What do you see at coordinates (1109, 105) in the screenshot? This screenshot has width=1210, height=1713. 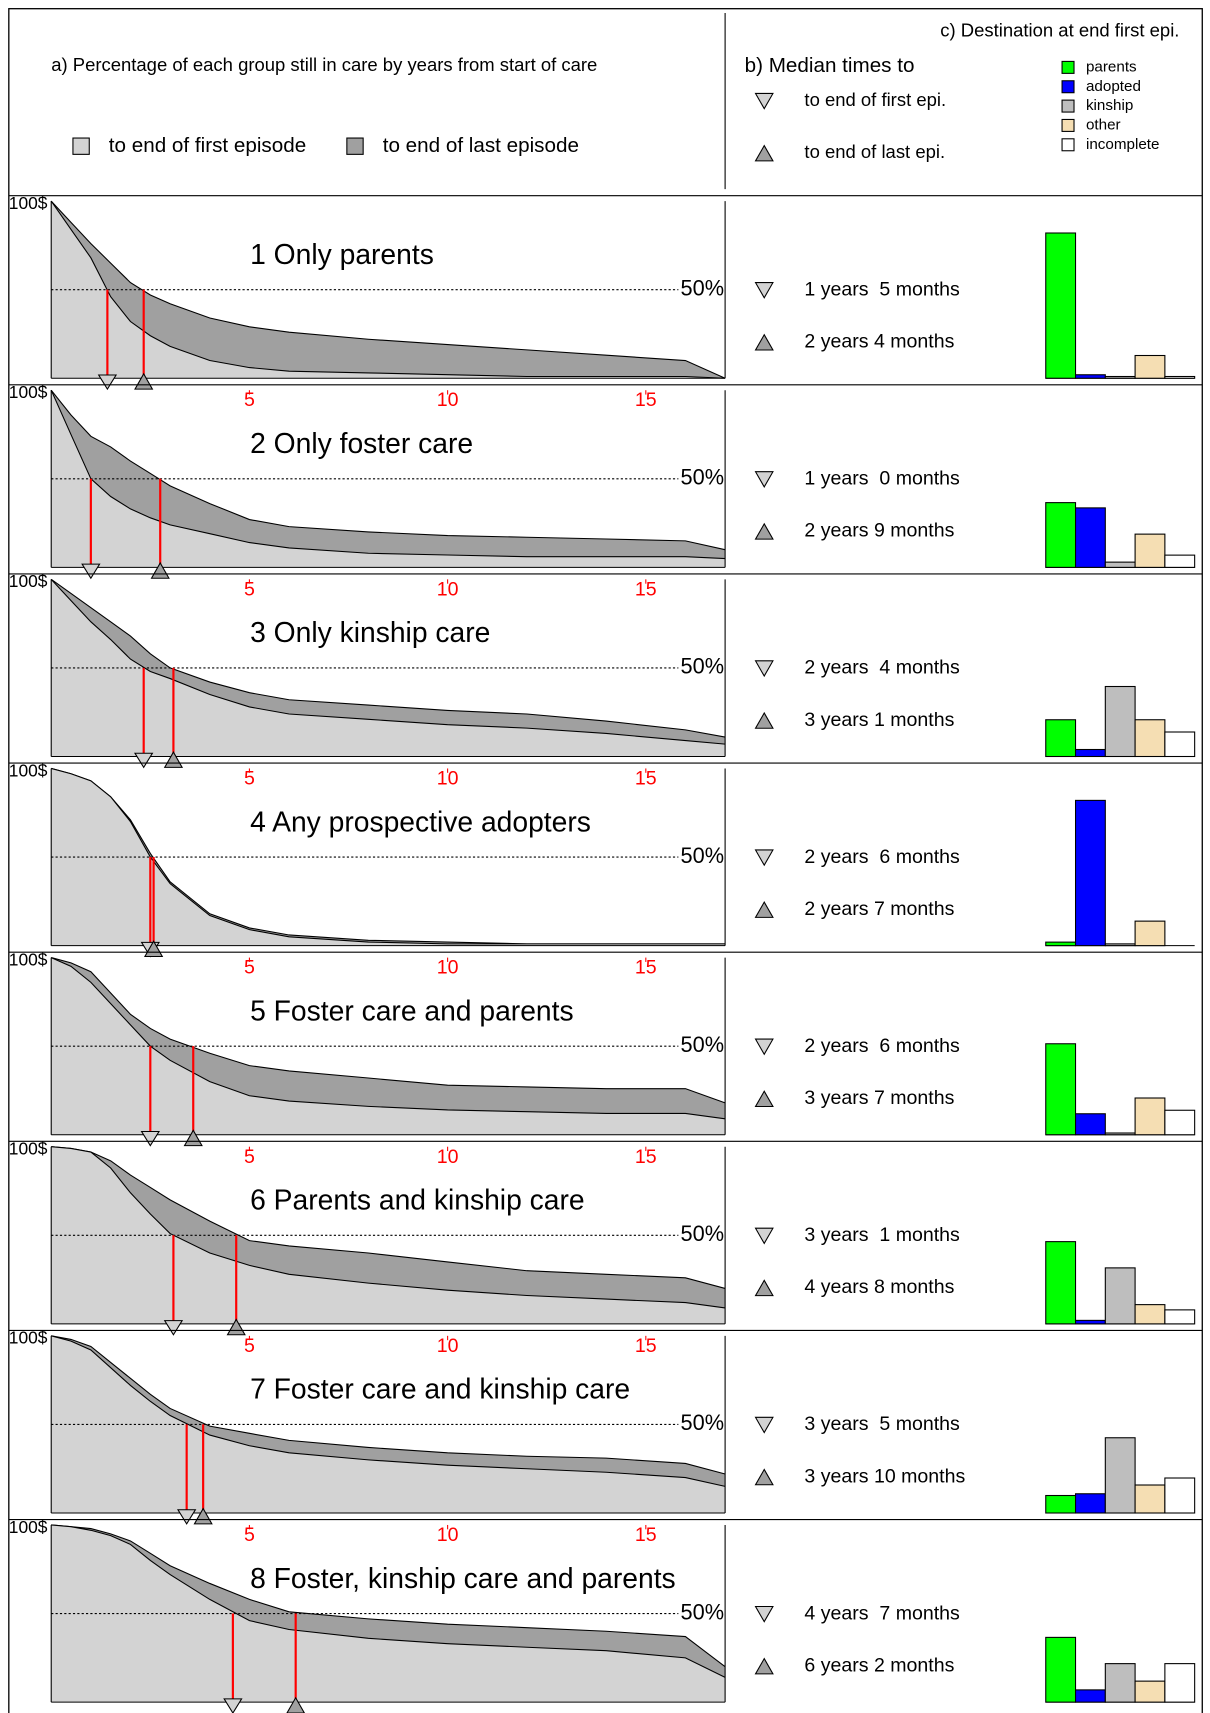 I see `legend-label: kinship` at bounding box center [1109, 105].